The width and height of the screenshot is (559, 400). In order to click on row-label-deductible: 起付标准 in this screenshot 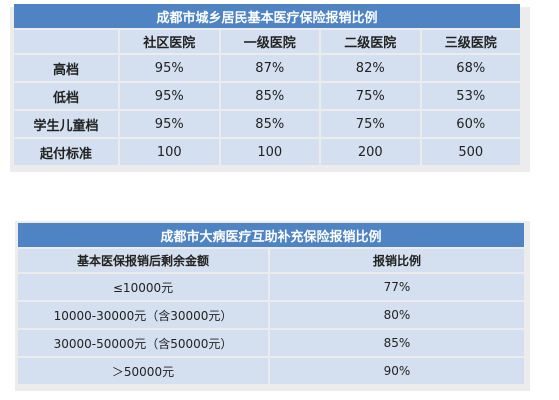, I will do `click(66, 152)`.